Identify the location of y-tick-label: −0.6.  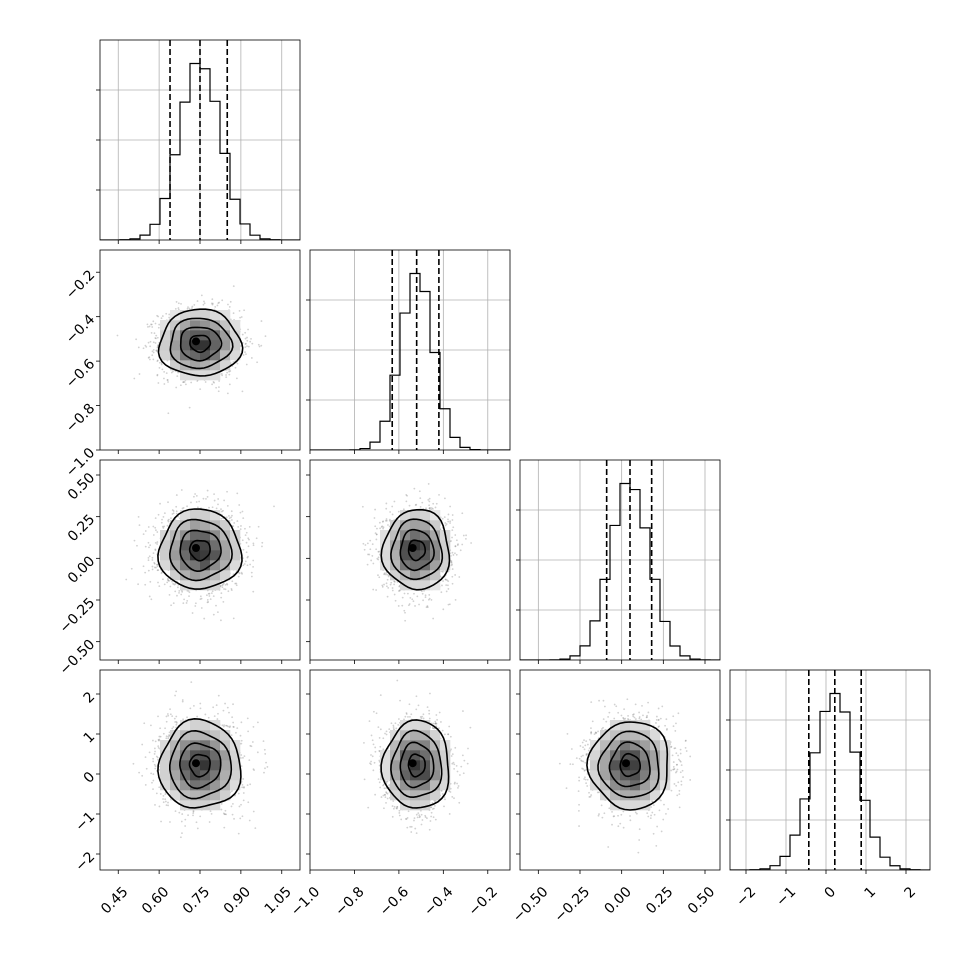
(80, 373).